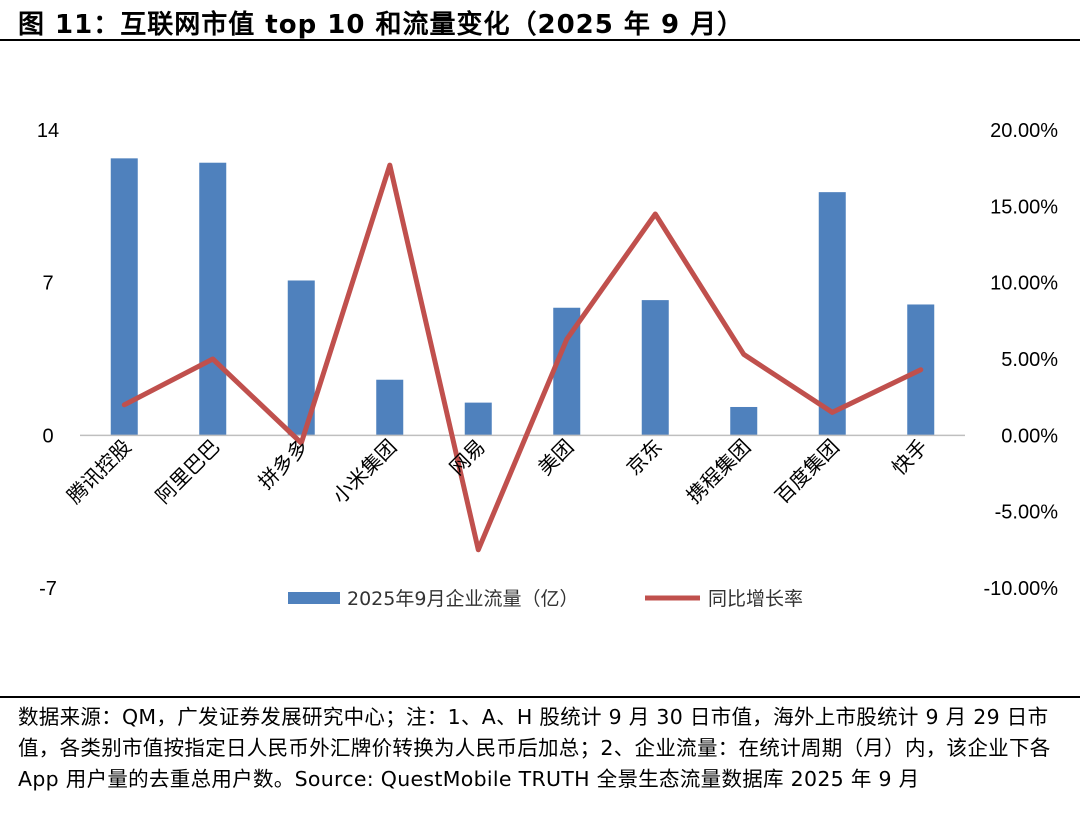 This screenshot has width=1080, height=840. What do you see at coordinates (282, 464) in the screenshot?
I see `category-label: 拼多多` at bounding box center [282, 464].